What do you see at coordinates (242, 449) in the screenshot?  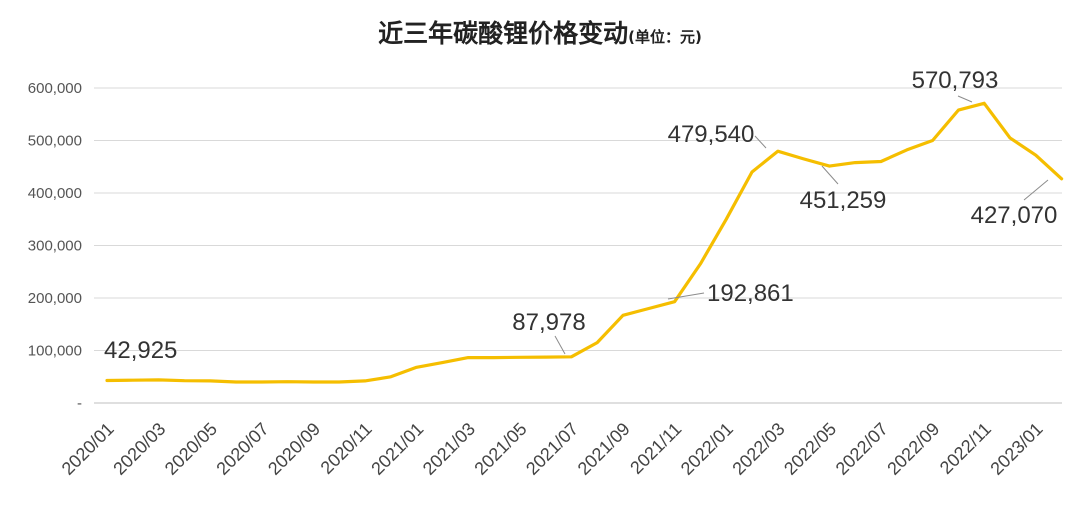 I see `x-tick-label: 2020/07` at bounding box center [242, 449].